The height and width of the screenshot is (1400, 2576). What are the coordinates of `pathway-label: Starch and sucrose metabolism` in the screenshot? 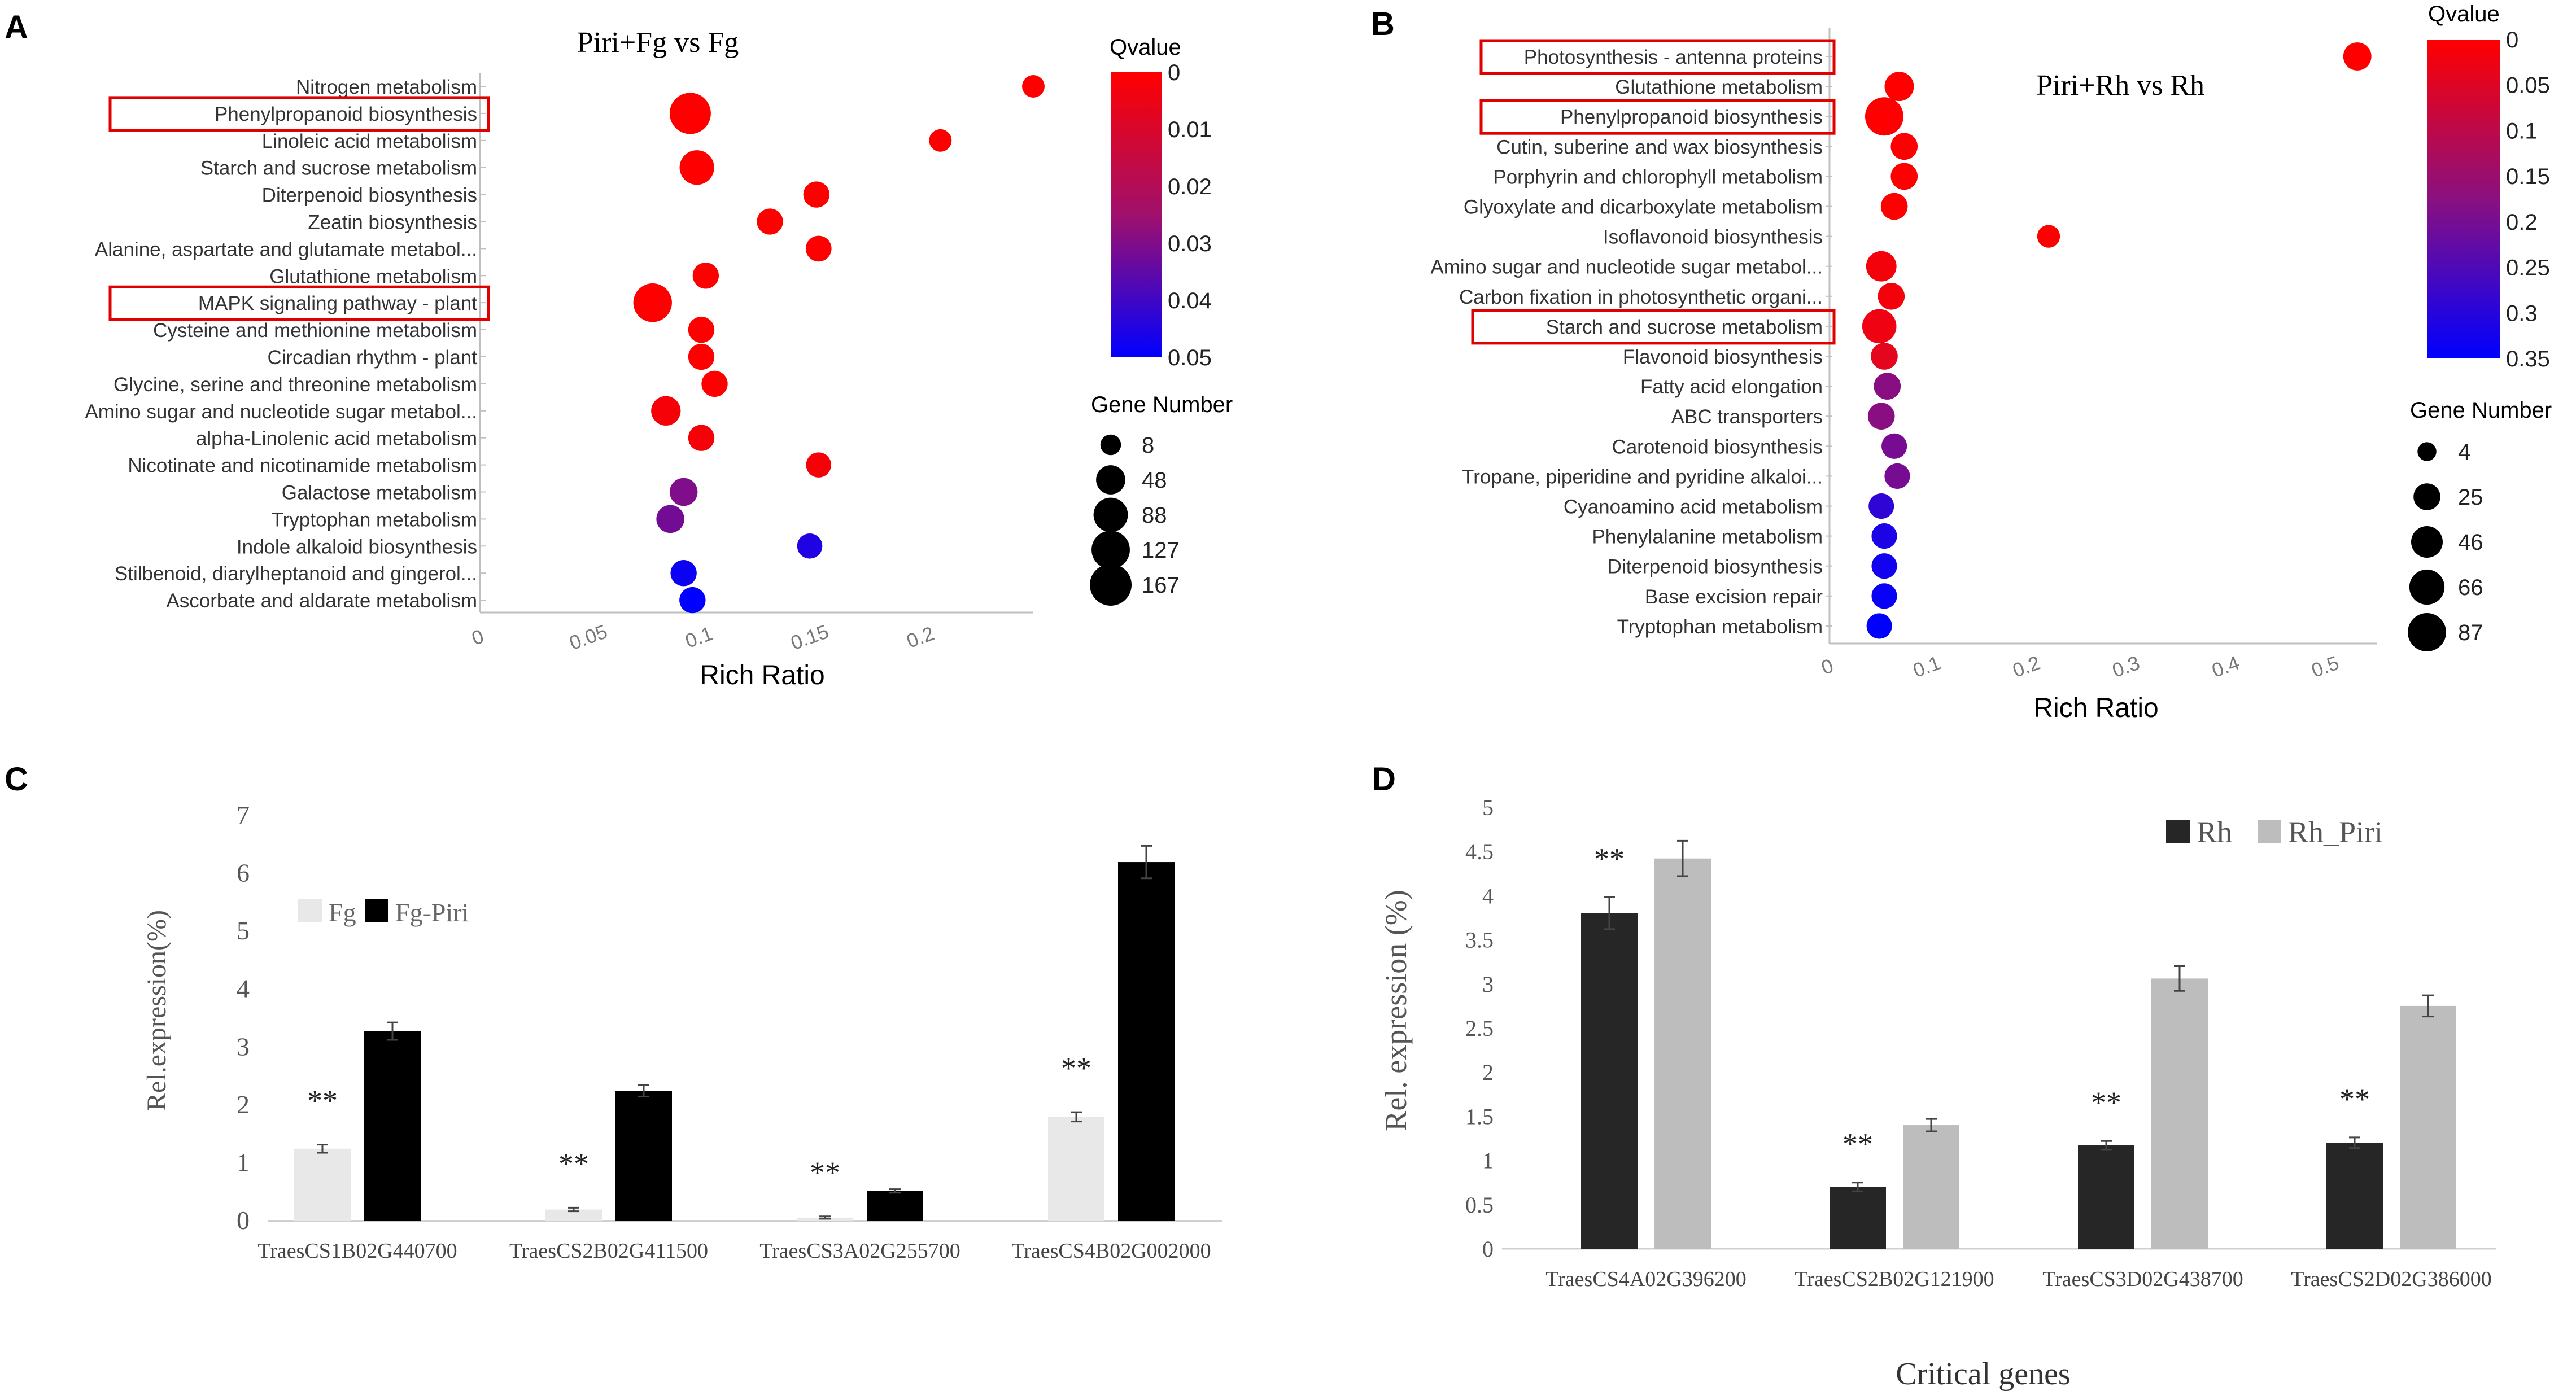 It's located at (339, 169).